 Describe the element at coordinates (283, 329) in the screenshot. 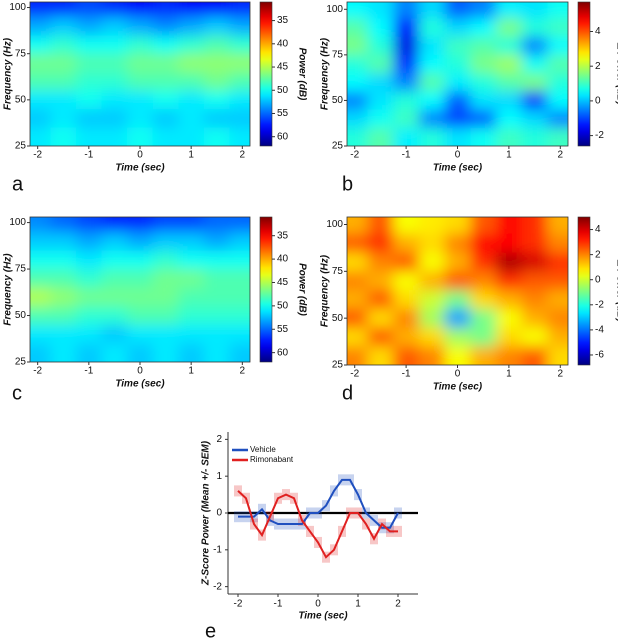

I see `colorbar-tick-label: 55` at that location.